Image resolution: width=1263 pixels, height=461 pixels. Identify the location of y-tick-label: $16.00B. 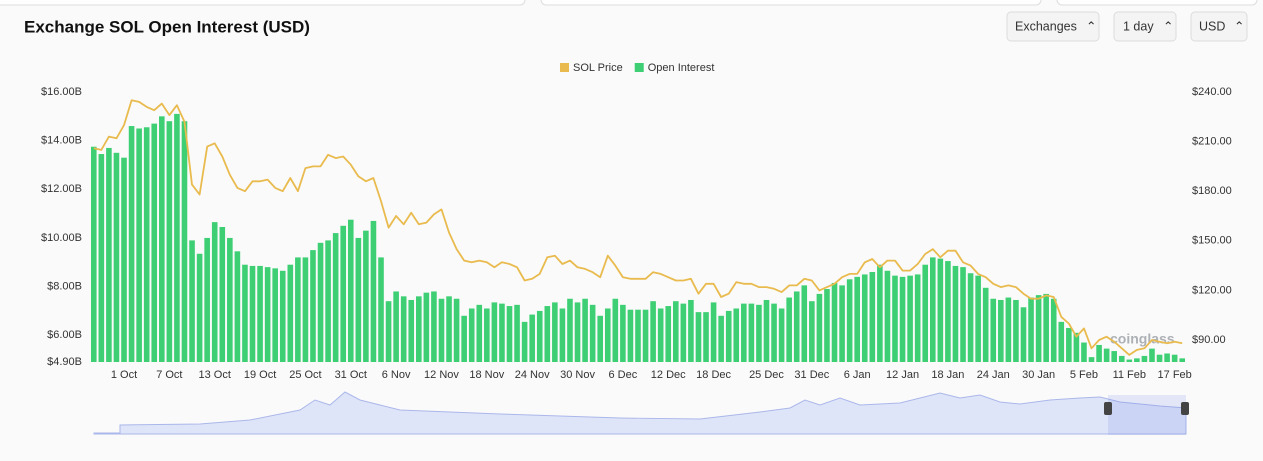
(61, 92).